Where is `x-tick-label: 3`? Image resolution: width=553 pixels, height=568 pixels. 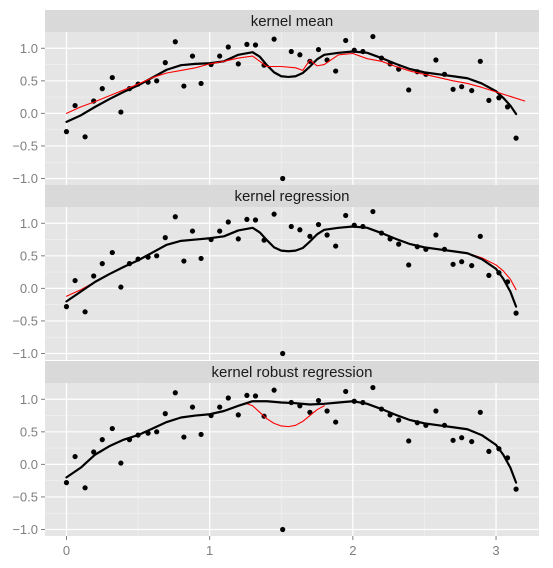 x-tick-label: 3 is located at coordinates (495, 550).